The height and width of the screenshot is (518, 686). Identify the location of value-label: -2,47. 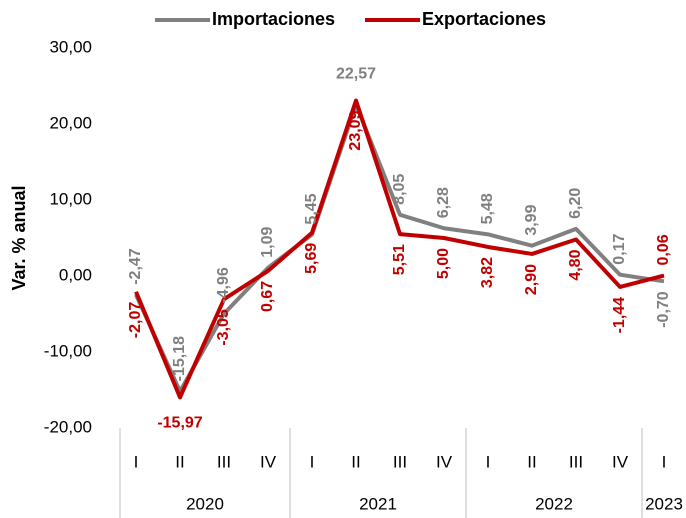
(135, 266).